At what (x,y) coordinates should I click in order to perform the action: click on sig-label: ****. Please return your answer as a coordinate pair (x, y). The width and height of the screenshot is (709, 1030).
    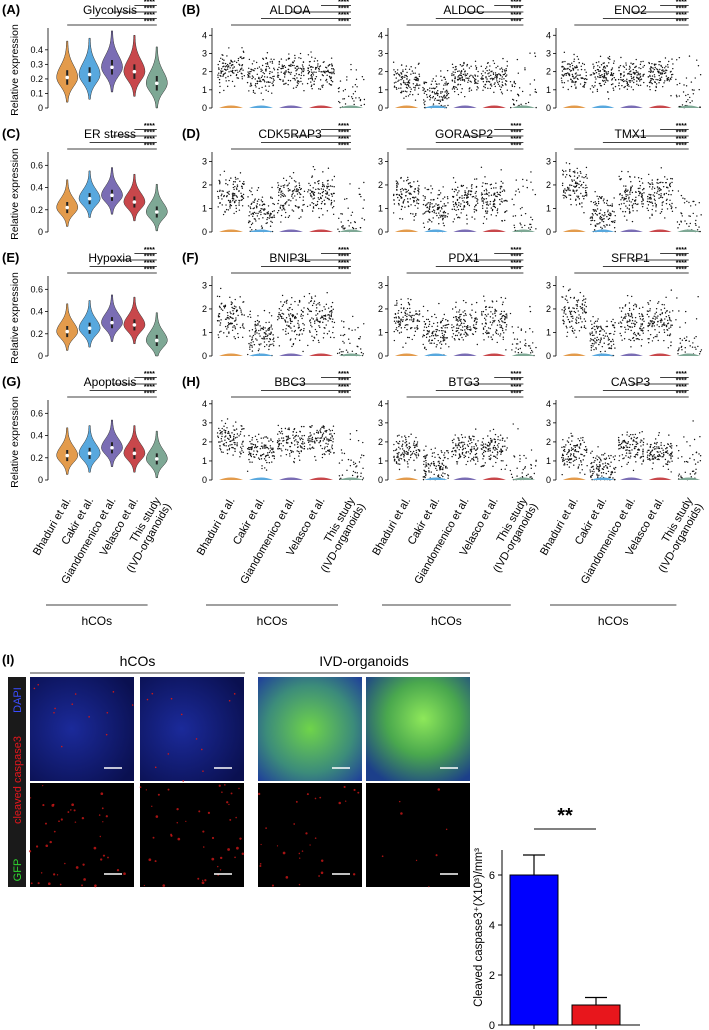
    Looking at the image, I should click on (515, 126).